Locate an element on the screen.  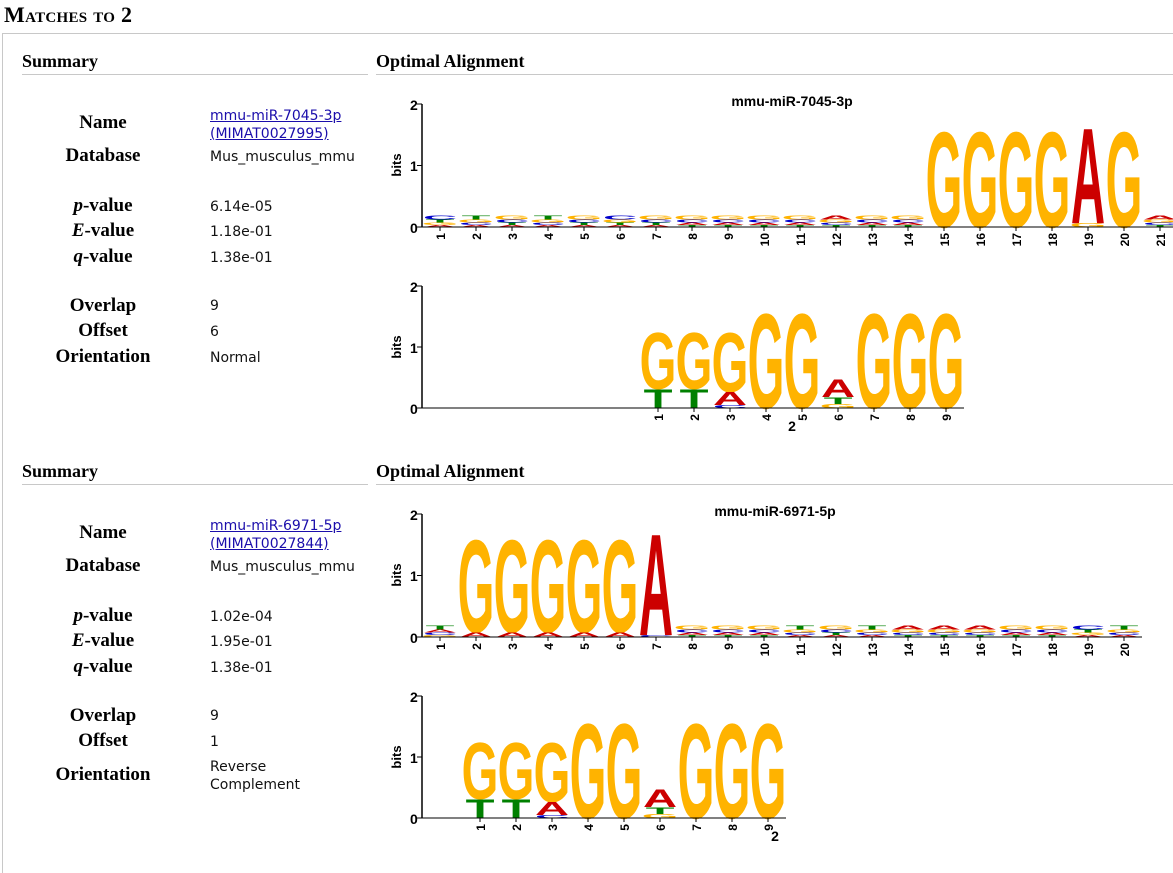
y-tick-0: 0 is located at coordinates (414, 819).